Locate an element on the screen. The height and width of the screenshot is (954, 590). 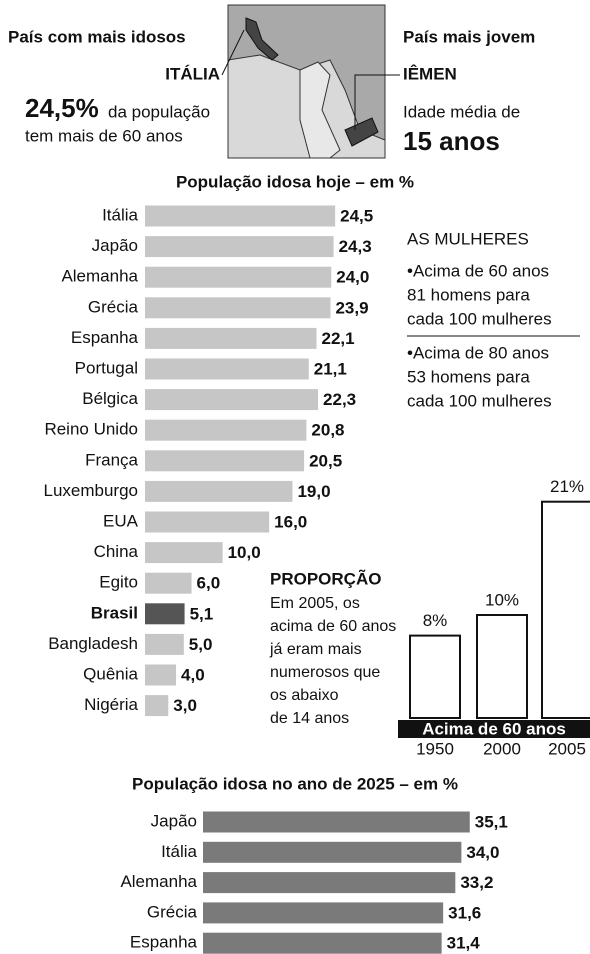
category-label: Reino Unido is located at coordinates (91, 429).